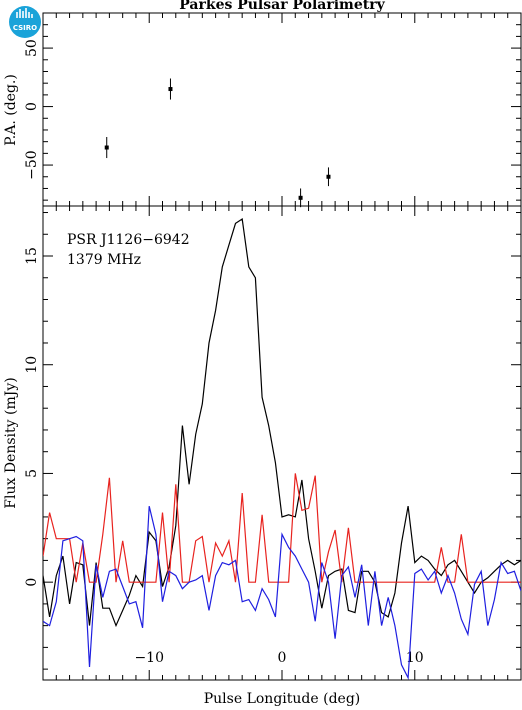  Describe the element at coordinates (32, 365) in the screenshot. I see `y-tick-label: 10` at that location.